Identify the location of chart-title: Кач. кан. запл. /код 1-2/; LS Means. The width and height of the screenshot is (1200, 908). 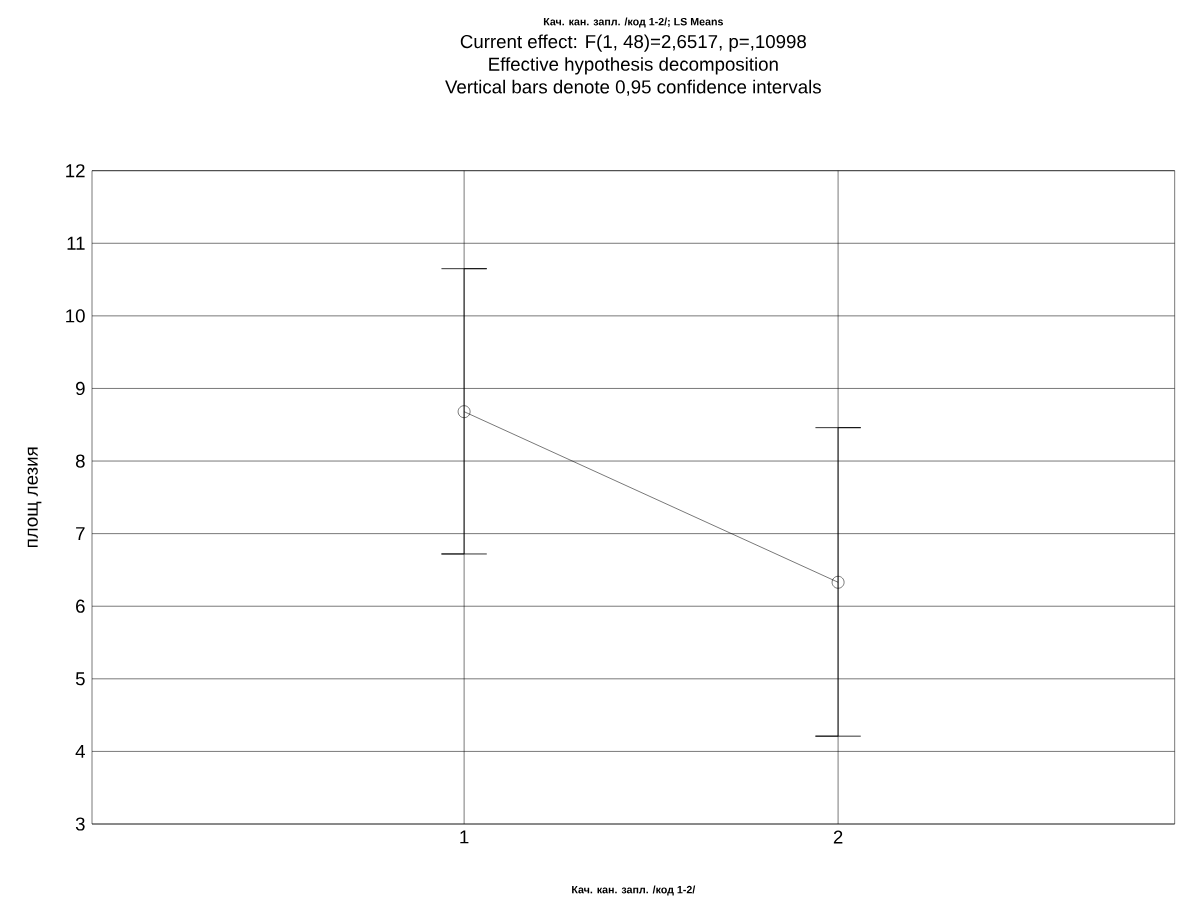
(633, 22).